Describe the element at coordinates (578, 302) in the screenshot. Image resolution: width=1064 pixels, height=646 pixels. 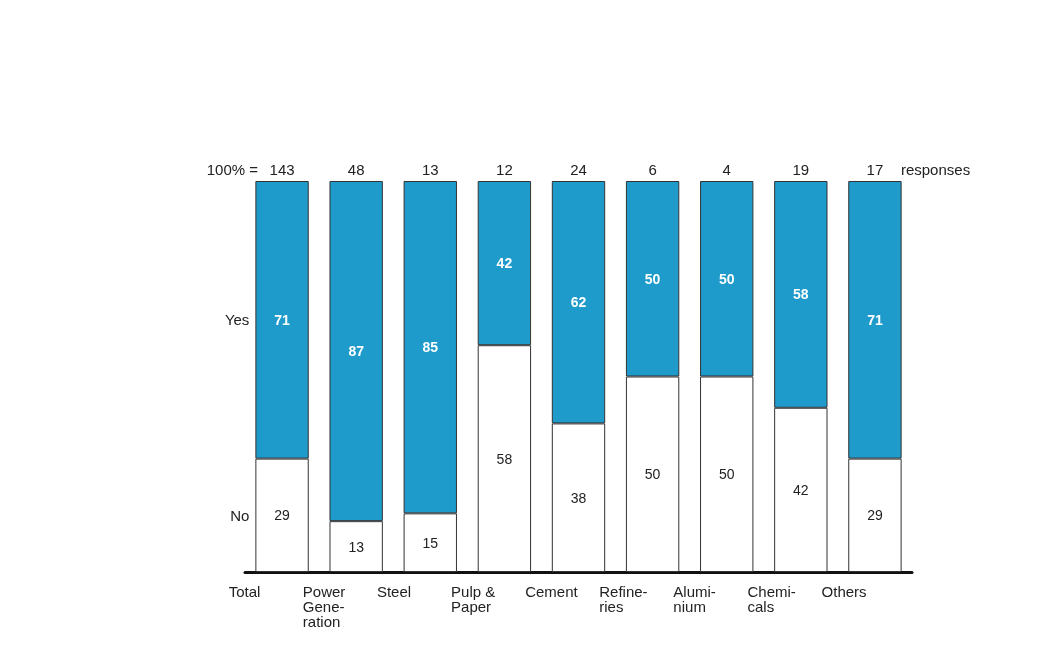
I see `data-label: 62` at that location.